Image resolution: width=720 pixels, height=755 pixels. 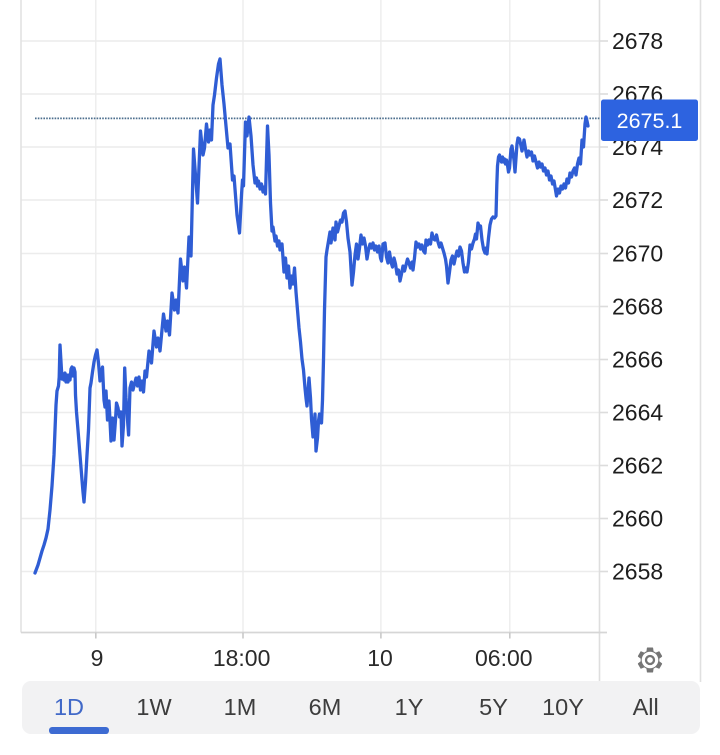 I want to click on svg-text: 2678, so click(x=637, y=41).